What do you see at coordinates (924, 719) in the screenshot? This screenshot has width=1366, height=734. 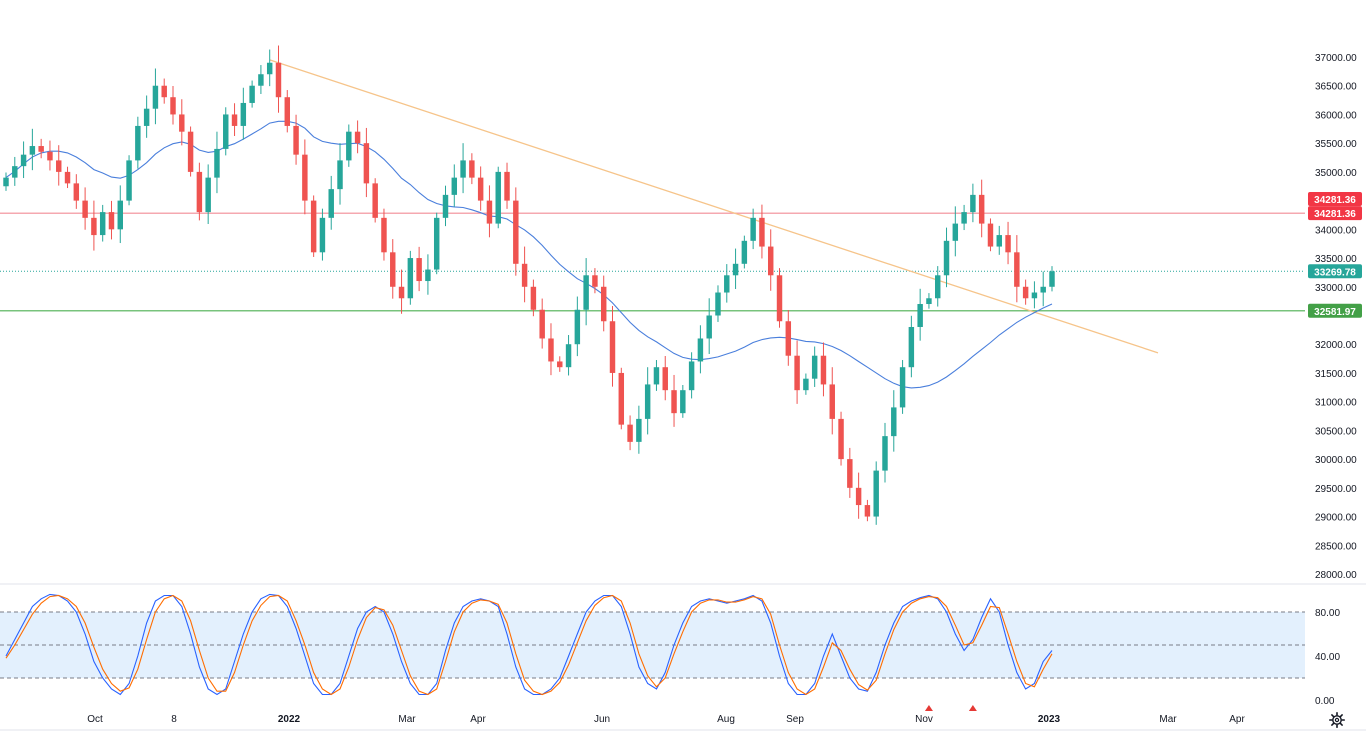 I see `time-tick-label: Nov` at bounding box center [924, 719].